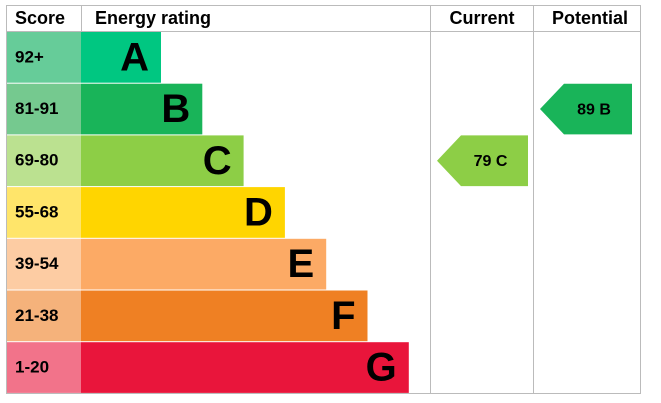 The height and width of the screenshot is (403, 661). Describe the element at coordinates (258, 213) in the screenshot. I see `band-letter: D` at that location.